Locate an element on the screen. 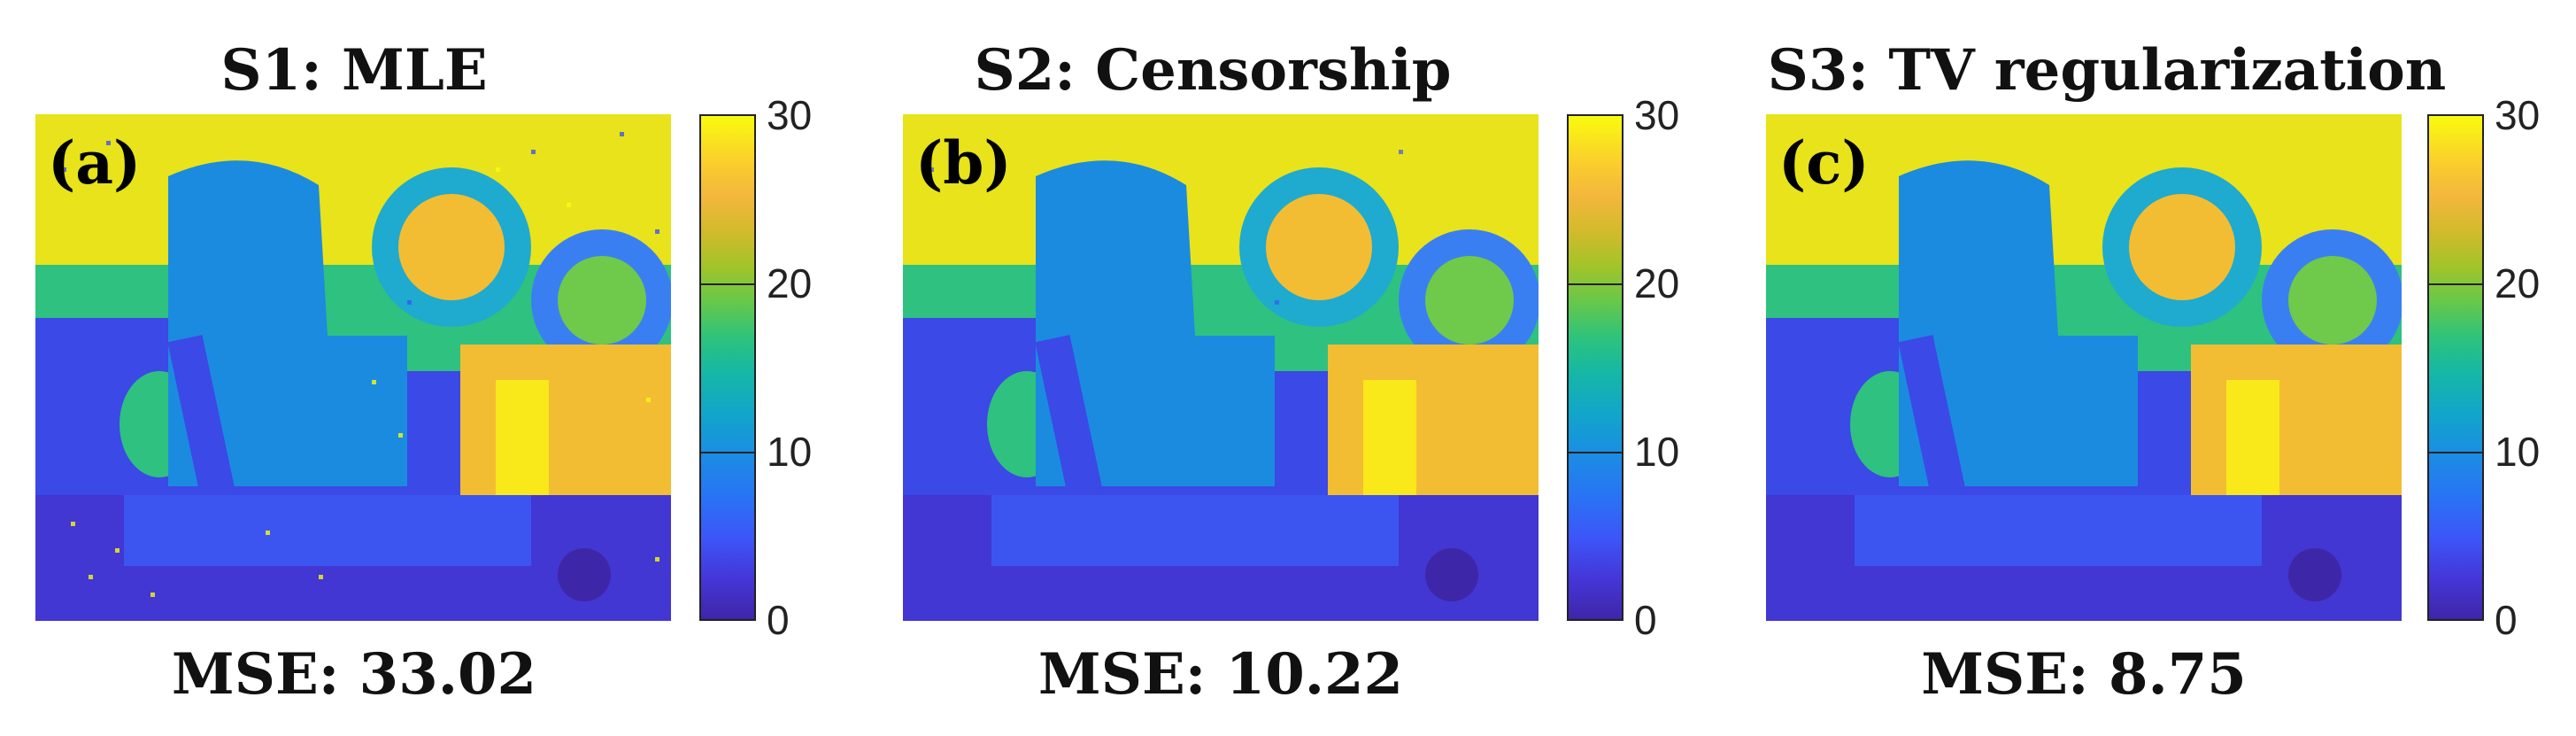 This screenshot has width=2576, height=736. panel-title: S2: Censorship is located at coordinates (1213, 70).